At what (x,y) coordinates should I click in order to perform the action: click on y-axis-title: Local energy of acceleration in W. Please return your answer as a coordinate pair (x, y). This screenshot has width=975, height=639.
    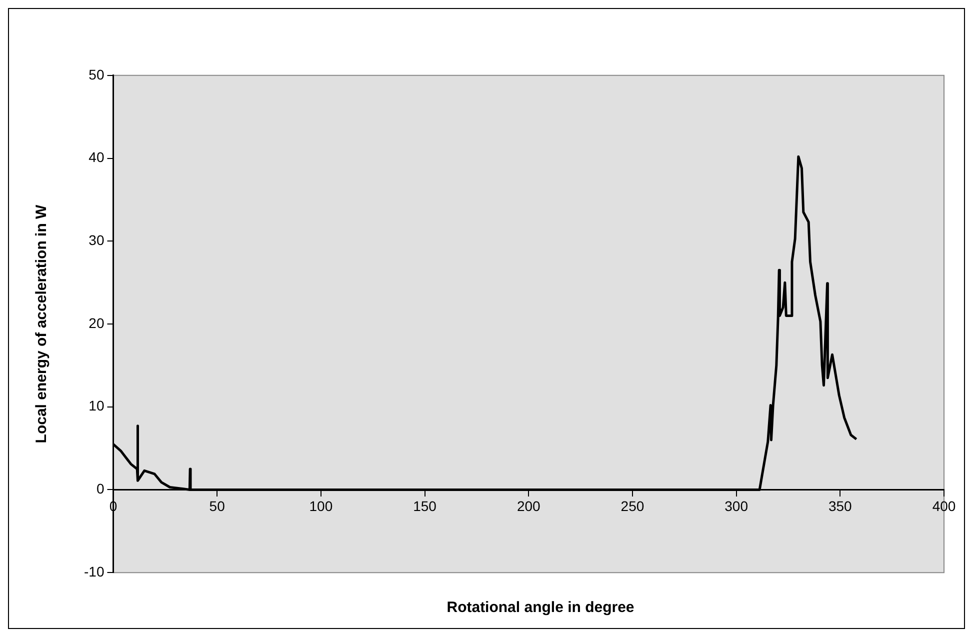
    Looking at the image, I should click on (41, 324).